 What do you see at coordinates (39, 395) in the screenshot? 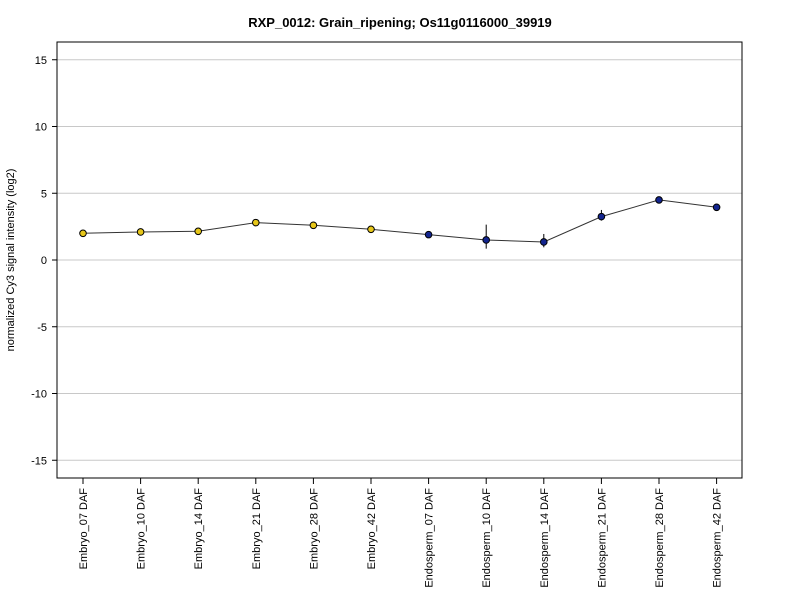
I see `y-tick-label: -10` at bounding box center [39, 395].